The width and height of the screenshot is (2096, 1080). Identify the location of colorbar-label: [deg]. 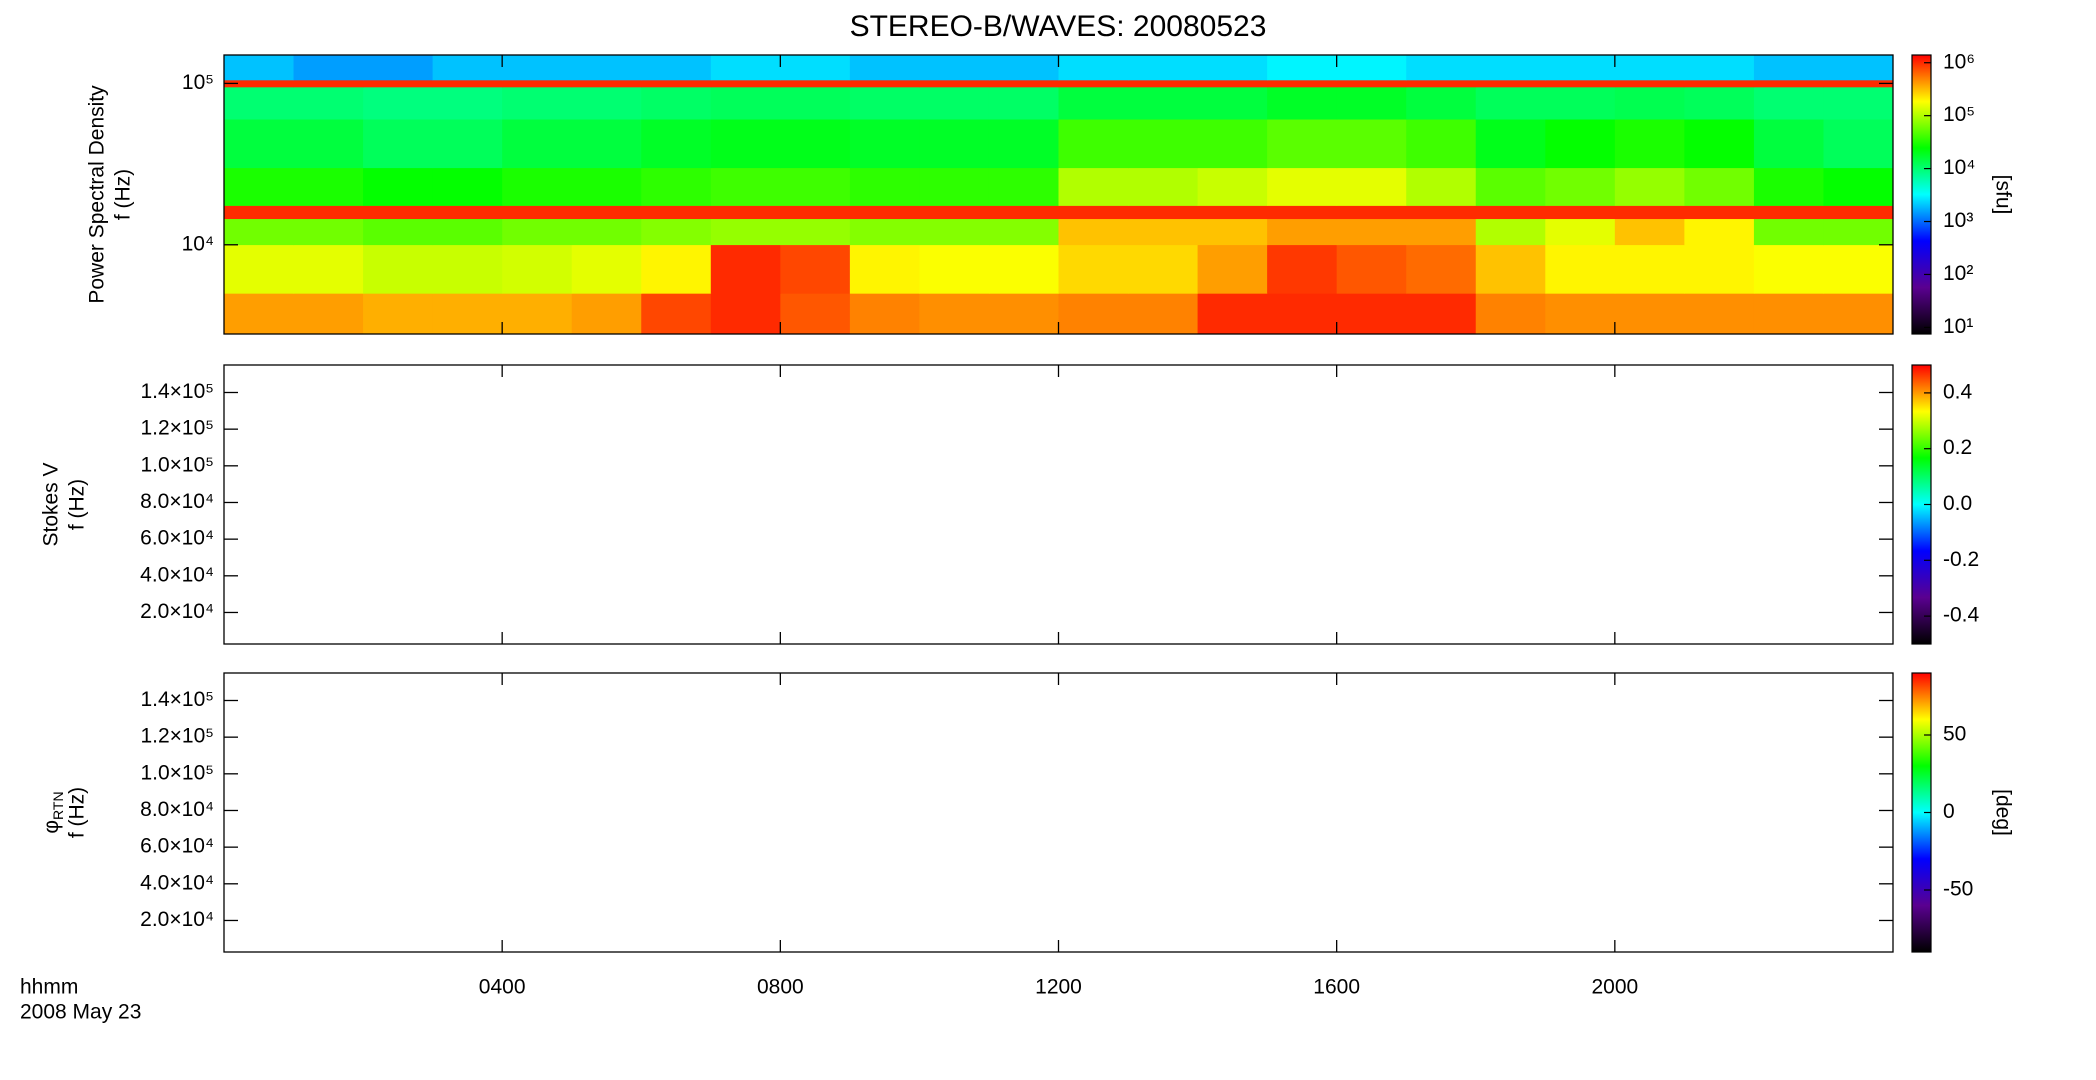
(2002, 812).